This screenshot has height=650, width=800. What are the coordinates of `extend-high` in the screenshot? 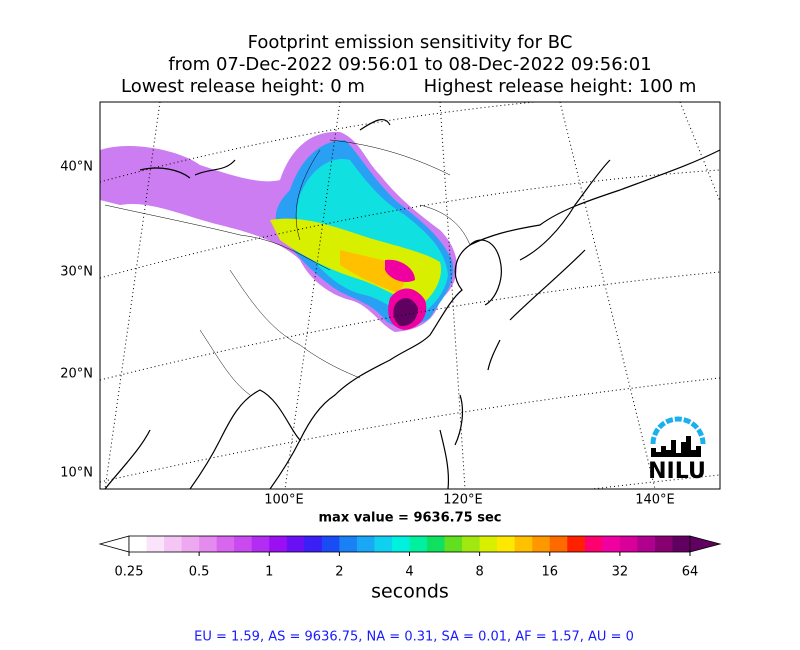 It's located at (705, 544).